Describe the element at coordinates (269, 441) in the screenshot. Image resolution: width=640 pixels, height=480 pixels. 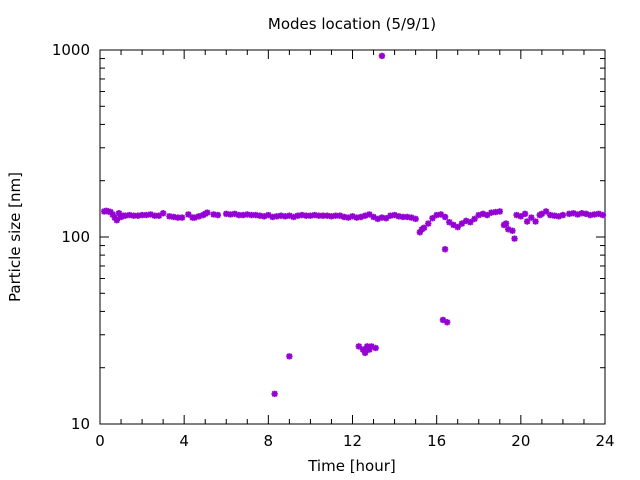
I see `x-tick-label: 8` at that location.